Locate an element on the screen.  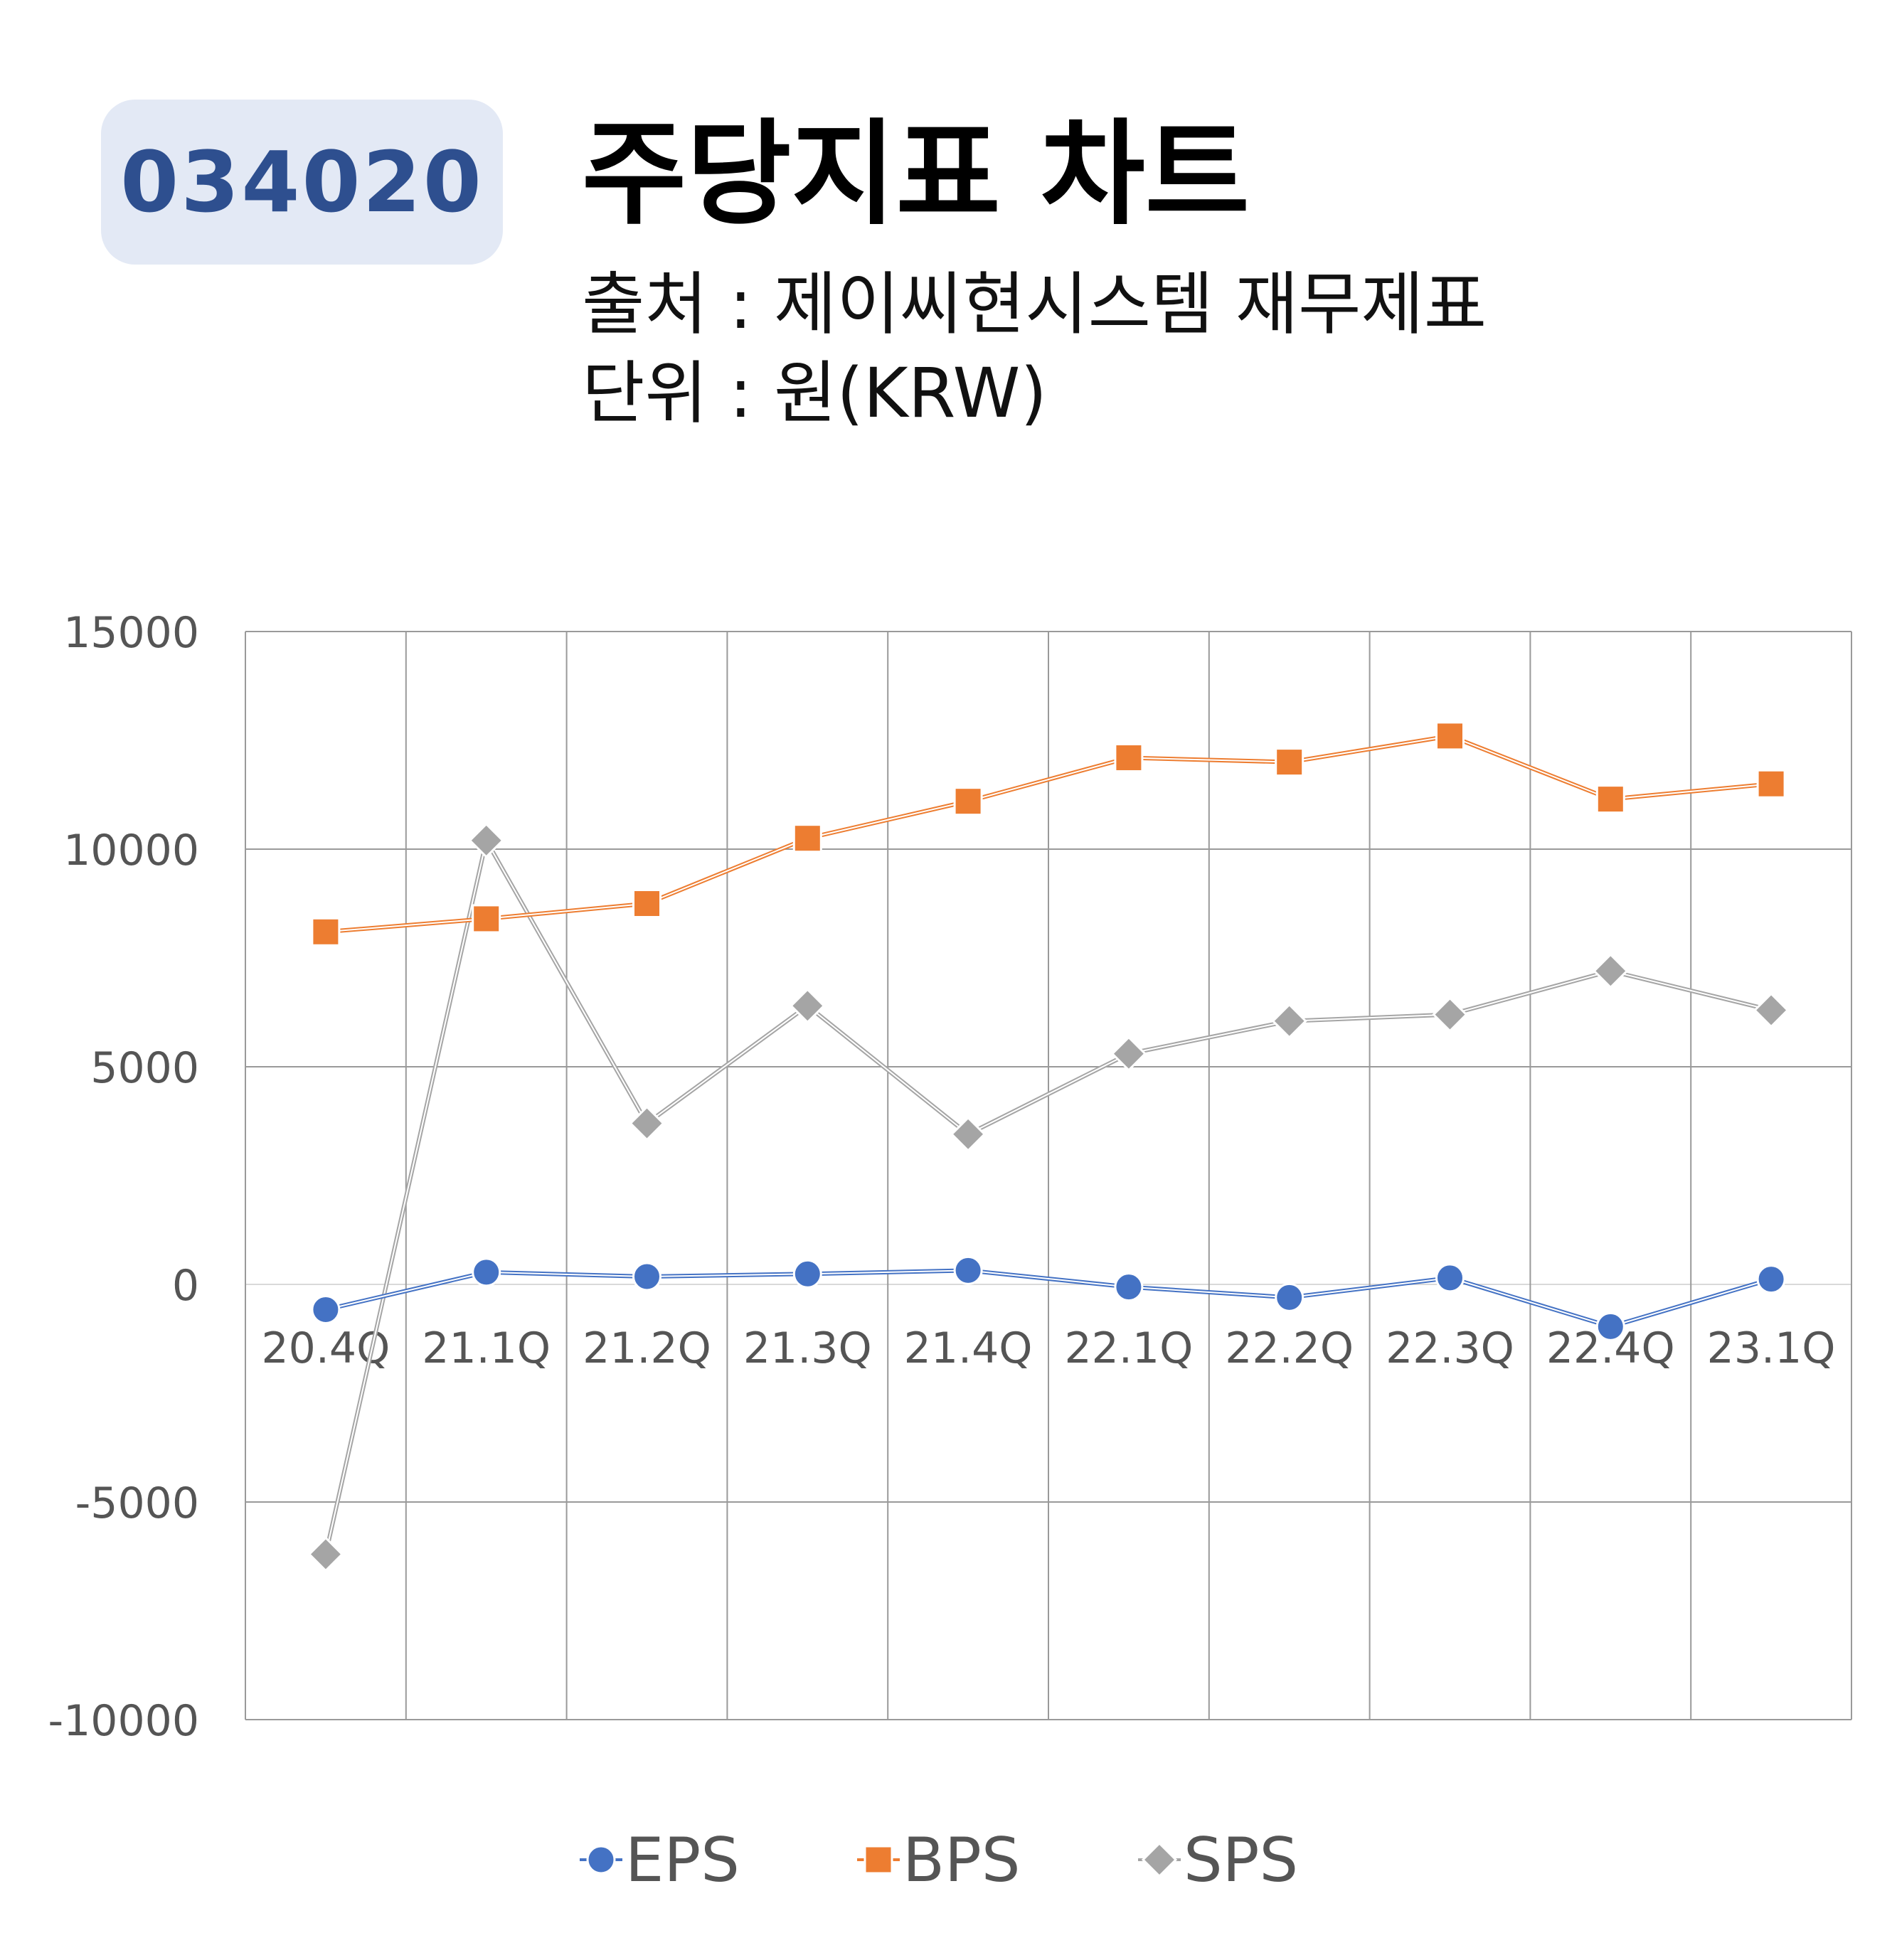
eps-line is located at coordinates (1048, 1298).